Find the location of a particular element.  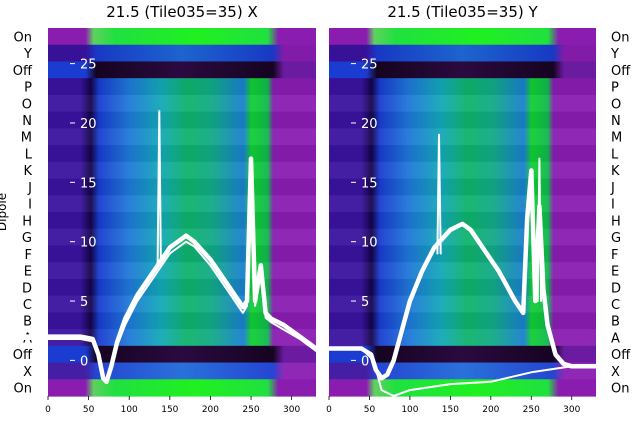

x-tick-label: 250 is located at coordinates (250, 410).